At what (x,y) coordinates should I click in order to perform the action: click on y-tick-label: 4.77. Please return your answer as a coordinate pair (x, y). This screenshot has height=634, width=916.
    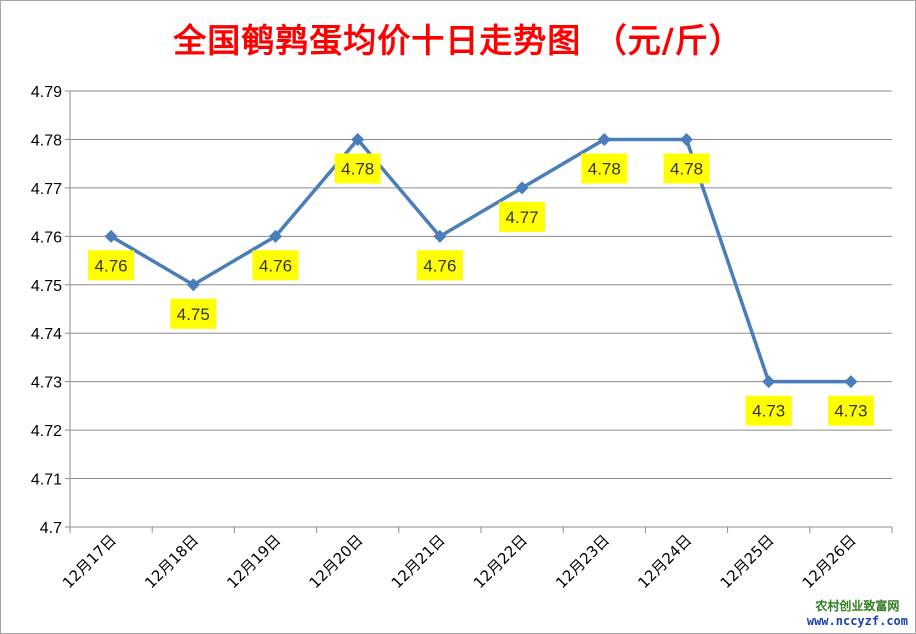
    Looking at the image, I should click on (46, 189).